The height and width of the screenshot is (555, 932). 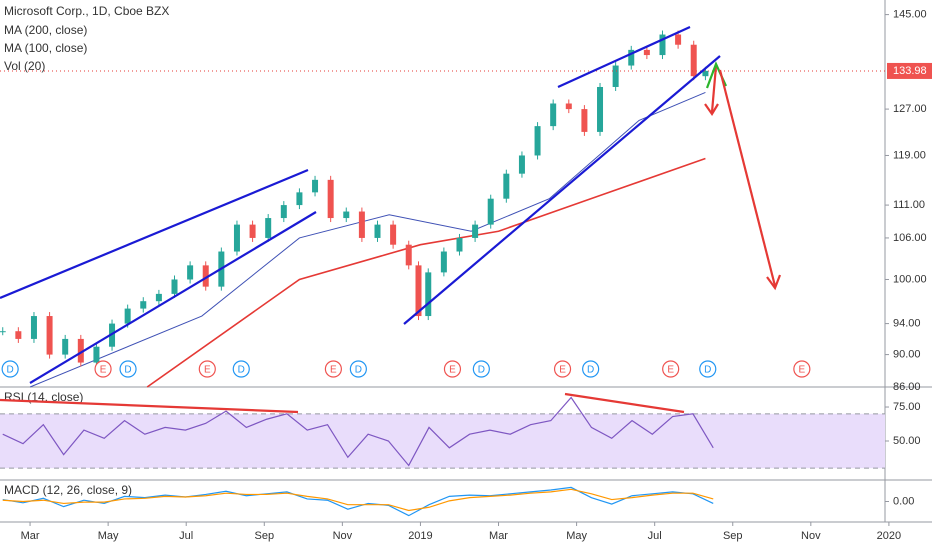 I want to click on legend-entry: MA (100, close), so click(x=45, y=48).